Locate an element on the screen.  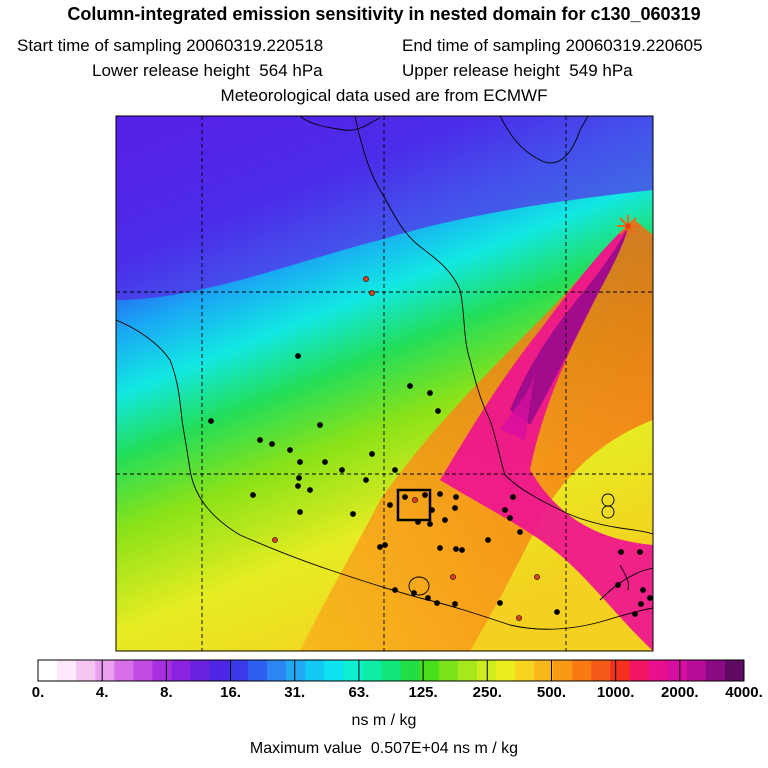
colorbar-frame is located at coordinates (391, 670).